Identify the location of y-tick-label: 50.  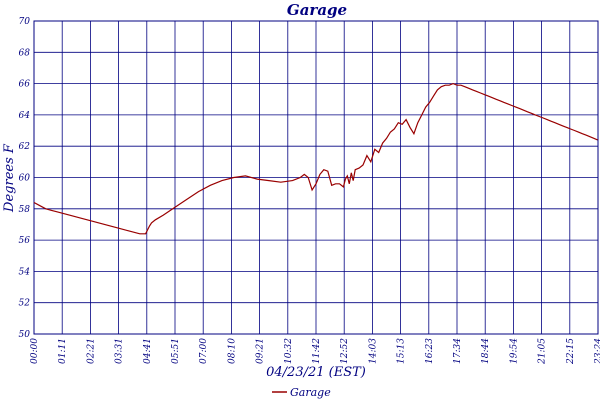
(25, 335).